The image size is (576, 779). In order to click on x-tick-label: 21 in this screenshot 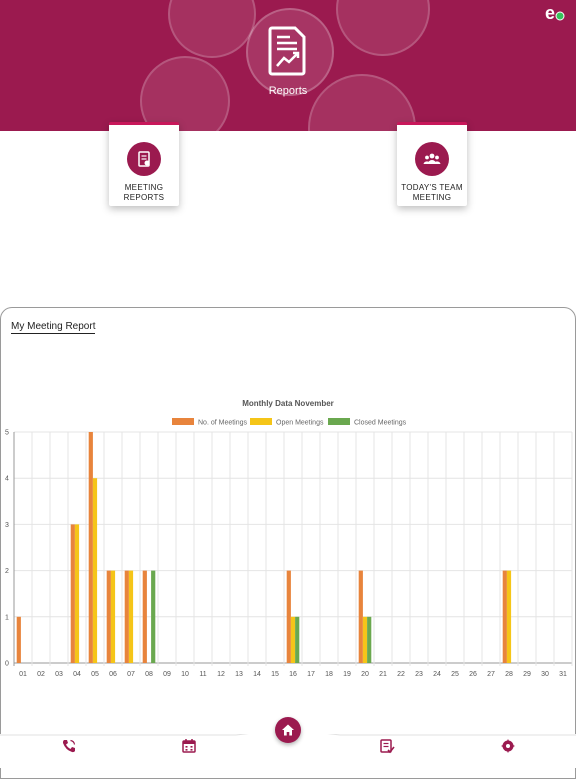, I will do `click(383, 674)`.